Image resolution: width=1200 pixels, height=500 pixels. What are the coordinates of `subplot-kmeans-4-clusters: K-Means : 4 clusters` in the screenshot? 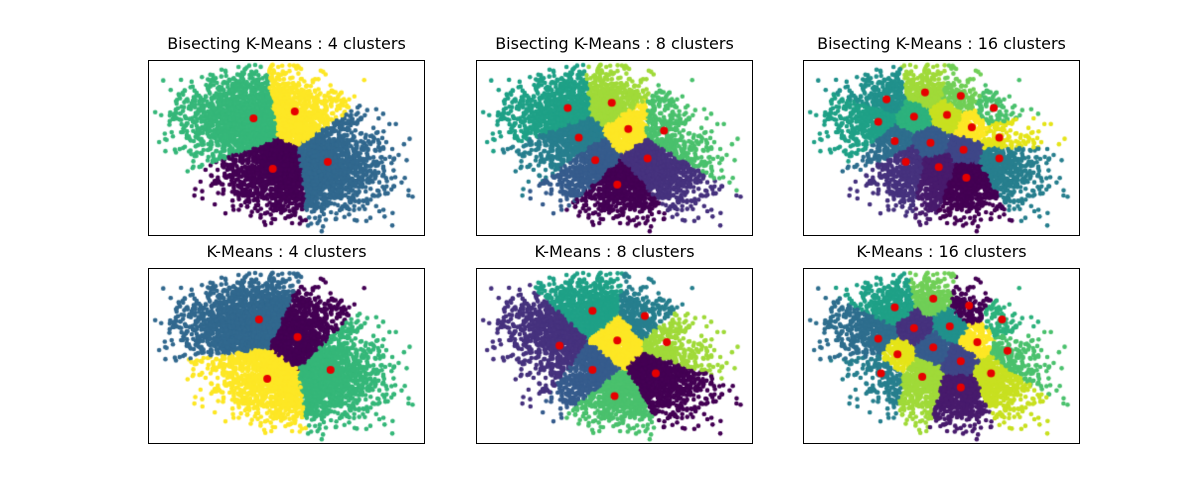 It's located at (286, 343).